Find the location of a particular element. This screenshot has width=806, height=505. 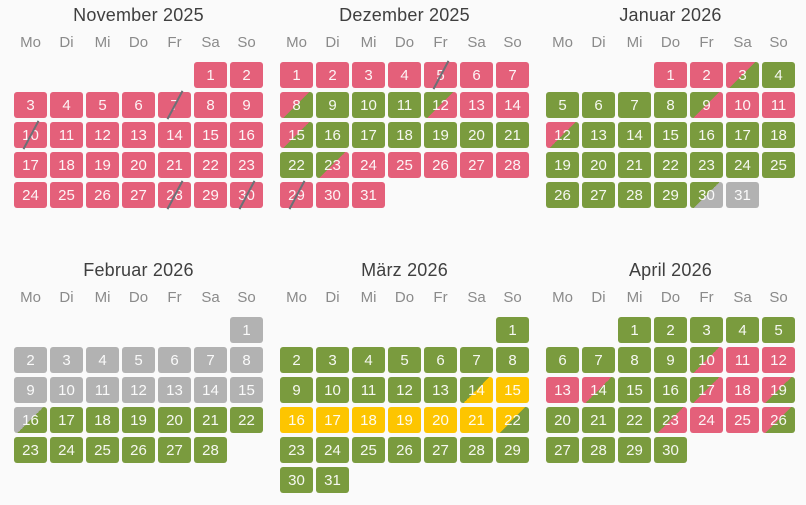

day-number: 6 is located at coordinates (440, 360).